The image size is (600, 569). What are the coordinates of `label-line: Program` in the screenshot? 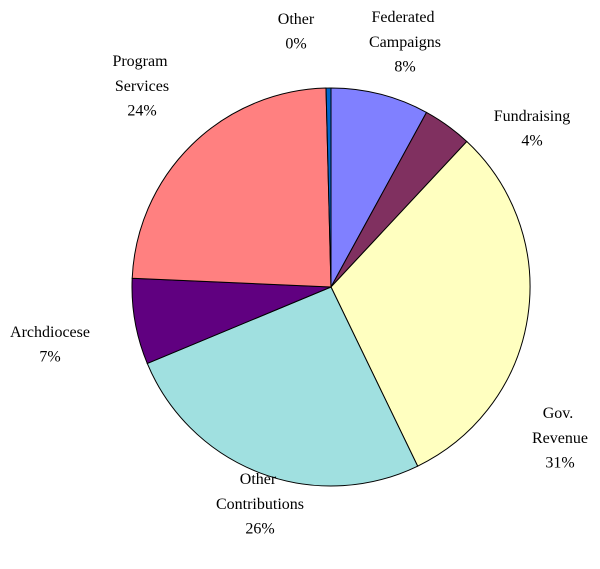 It's located at (141, 61).